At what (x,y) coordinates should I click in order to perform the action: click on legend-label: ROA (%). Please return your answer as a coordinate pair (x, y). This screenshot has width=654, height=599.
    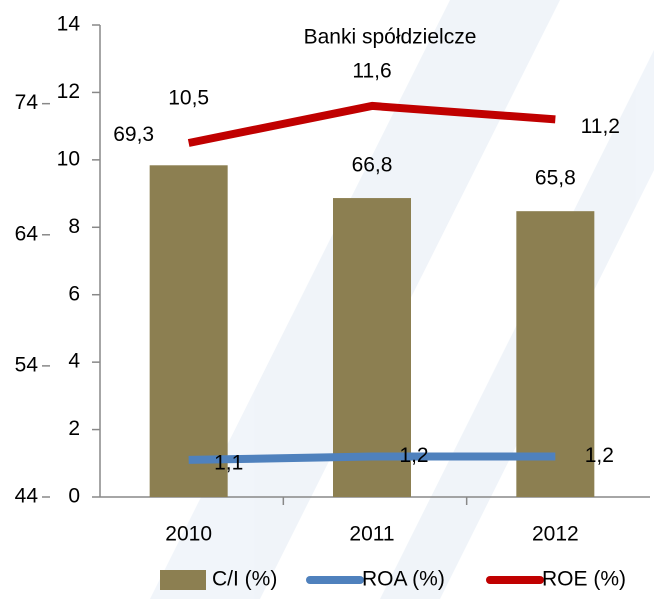
    Looking at the image, I should click on (403, 579).